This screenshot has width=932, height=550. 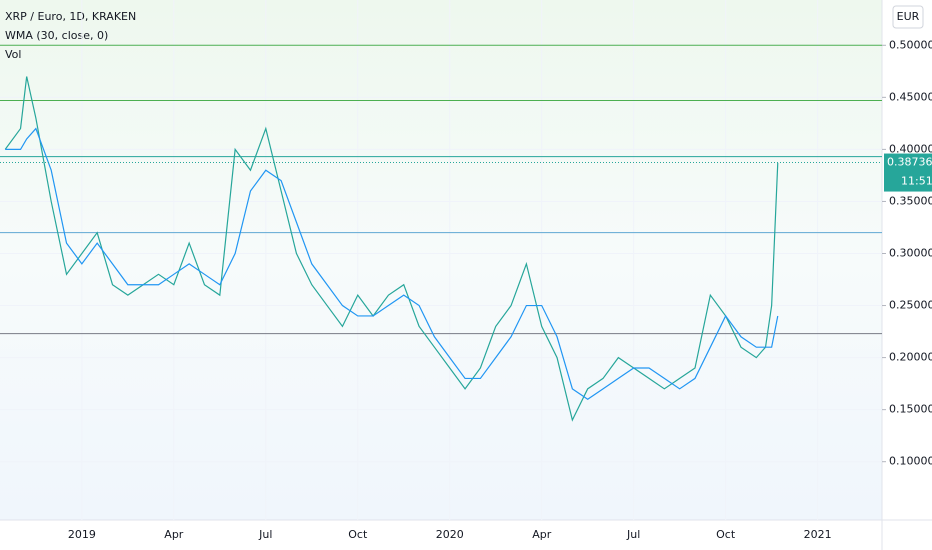 What do you see at coordinates (910, 305) in the screenshot?
I see `y-tick-label: 0.25000` at bounding box center [910, 305].